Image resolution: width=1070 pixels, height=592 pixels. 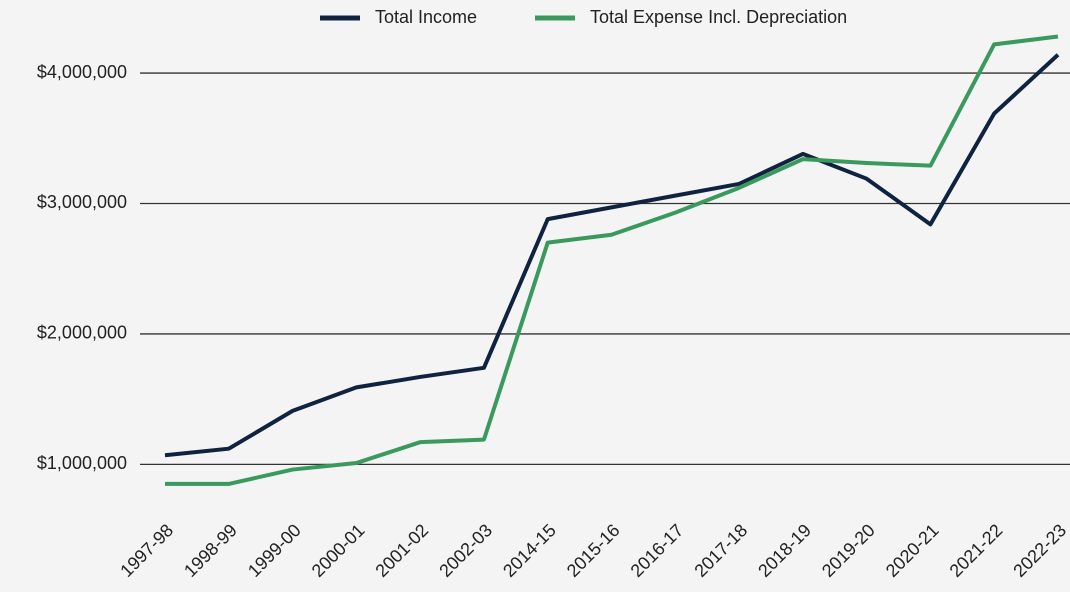 I want to click on y-tick-label: $2,000,000, so click(x=82, y=333).